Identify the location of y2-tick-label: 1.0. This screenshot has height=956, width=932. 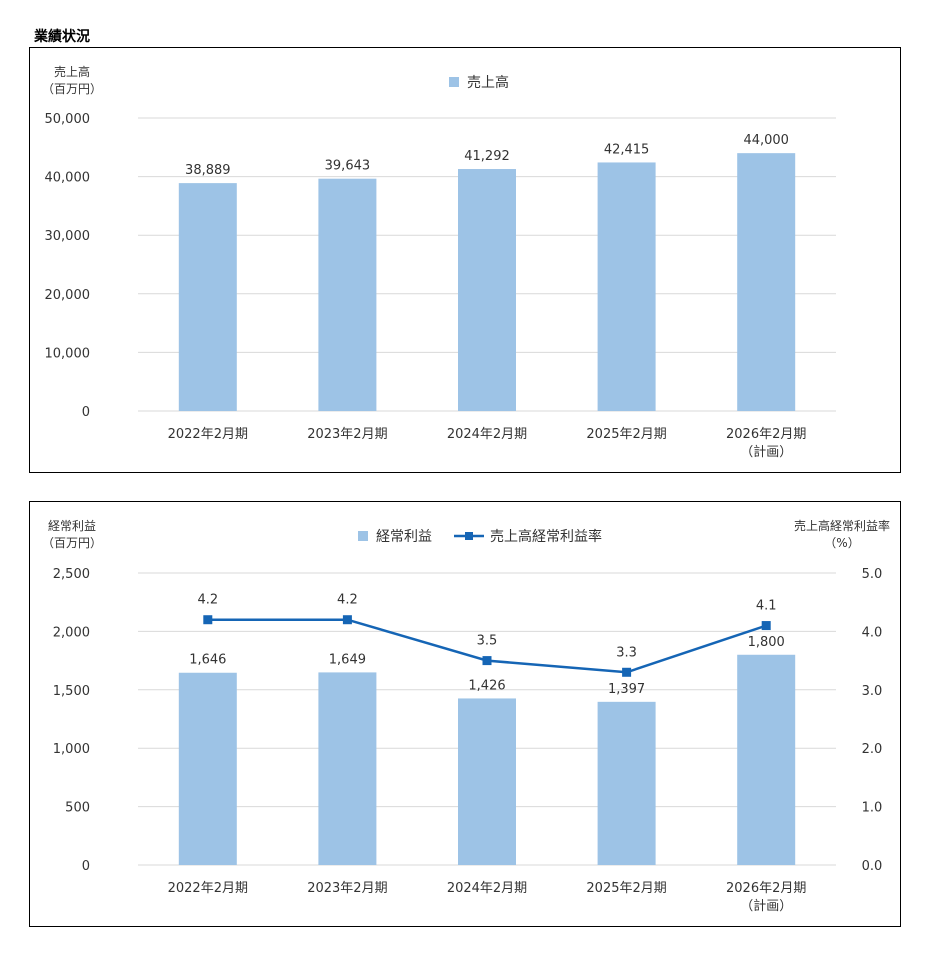
(872, 808).